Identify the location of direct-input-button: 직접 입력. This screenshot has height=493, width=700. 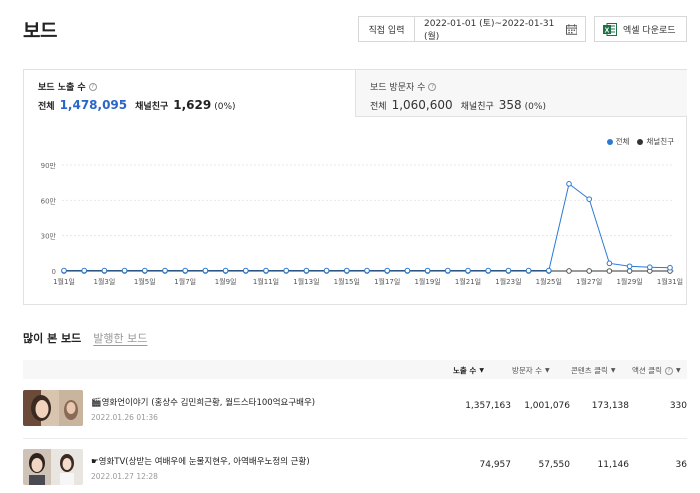
(387, 29).